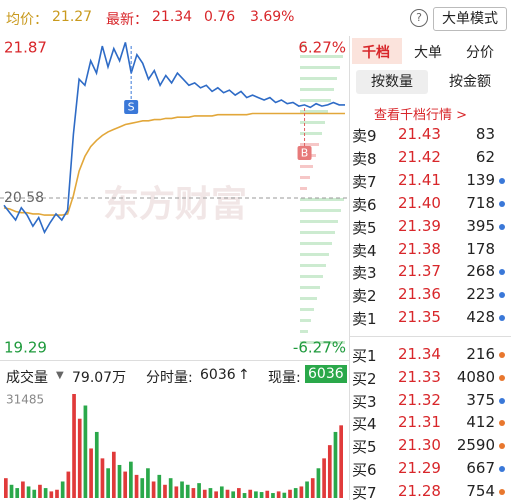 The width and height of the screenshot is (511, 503). I want to click on book-qty: 667, so click(480, 468).